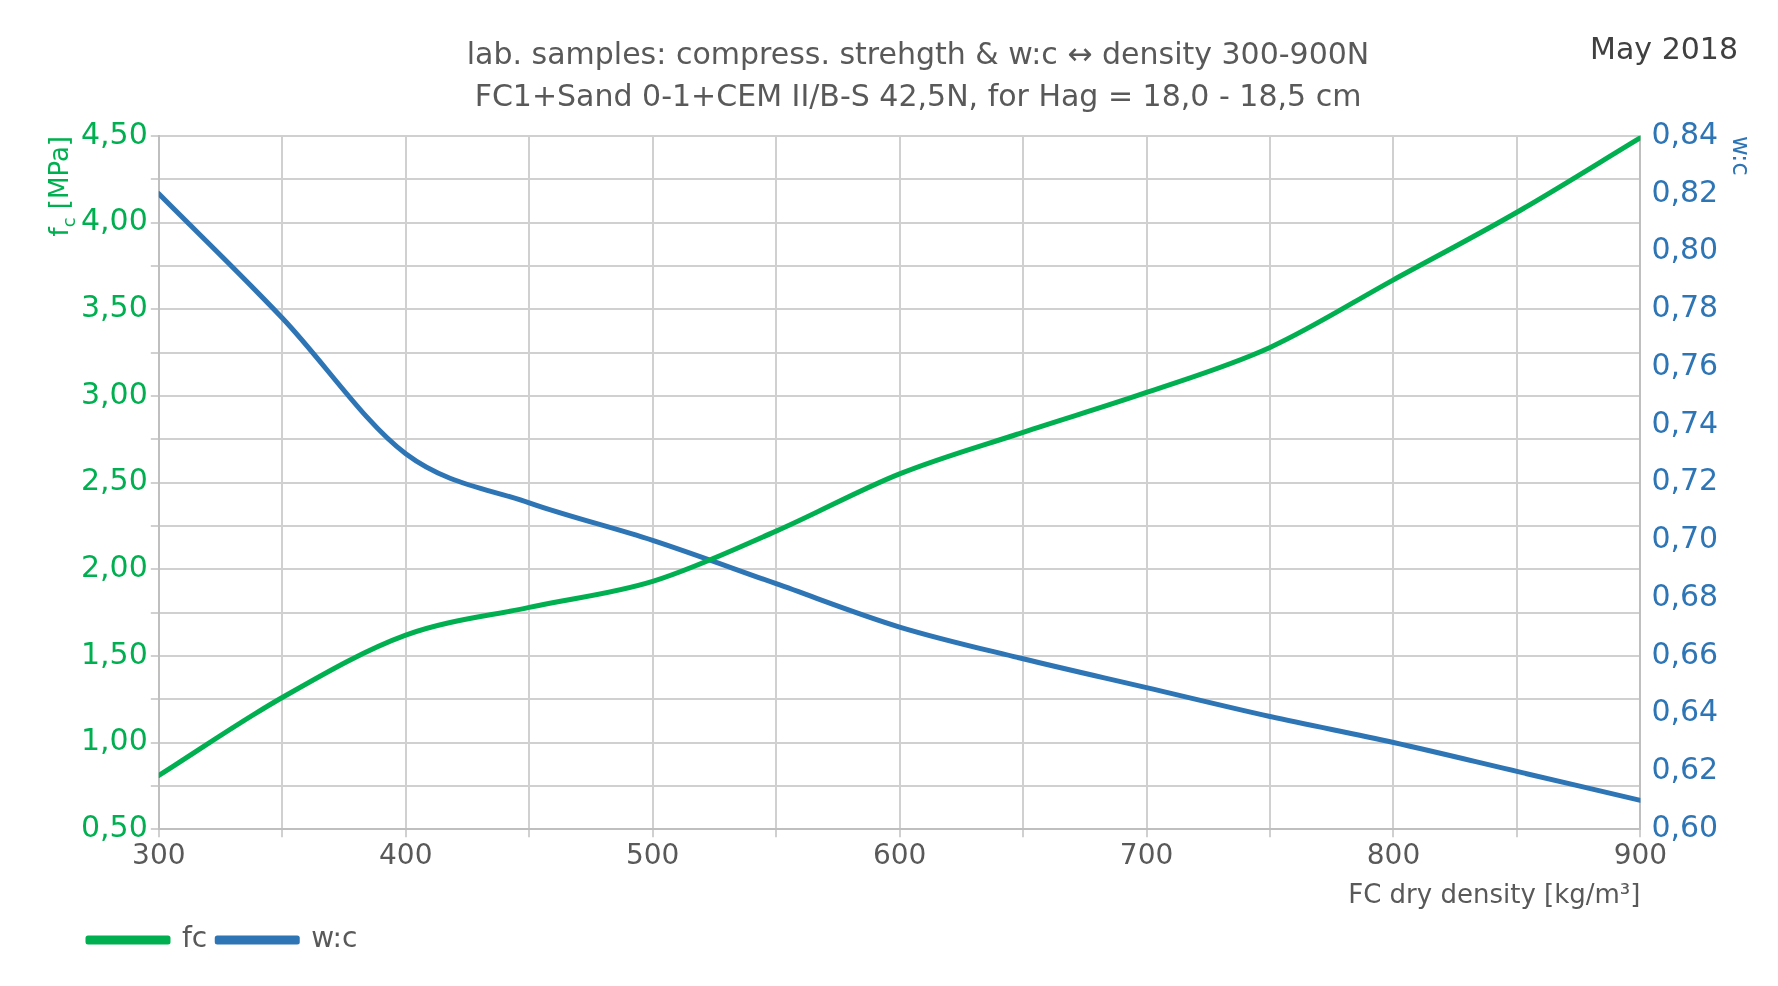  I want to click on y2-tick-label: 0,66, so click(1685, 653).